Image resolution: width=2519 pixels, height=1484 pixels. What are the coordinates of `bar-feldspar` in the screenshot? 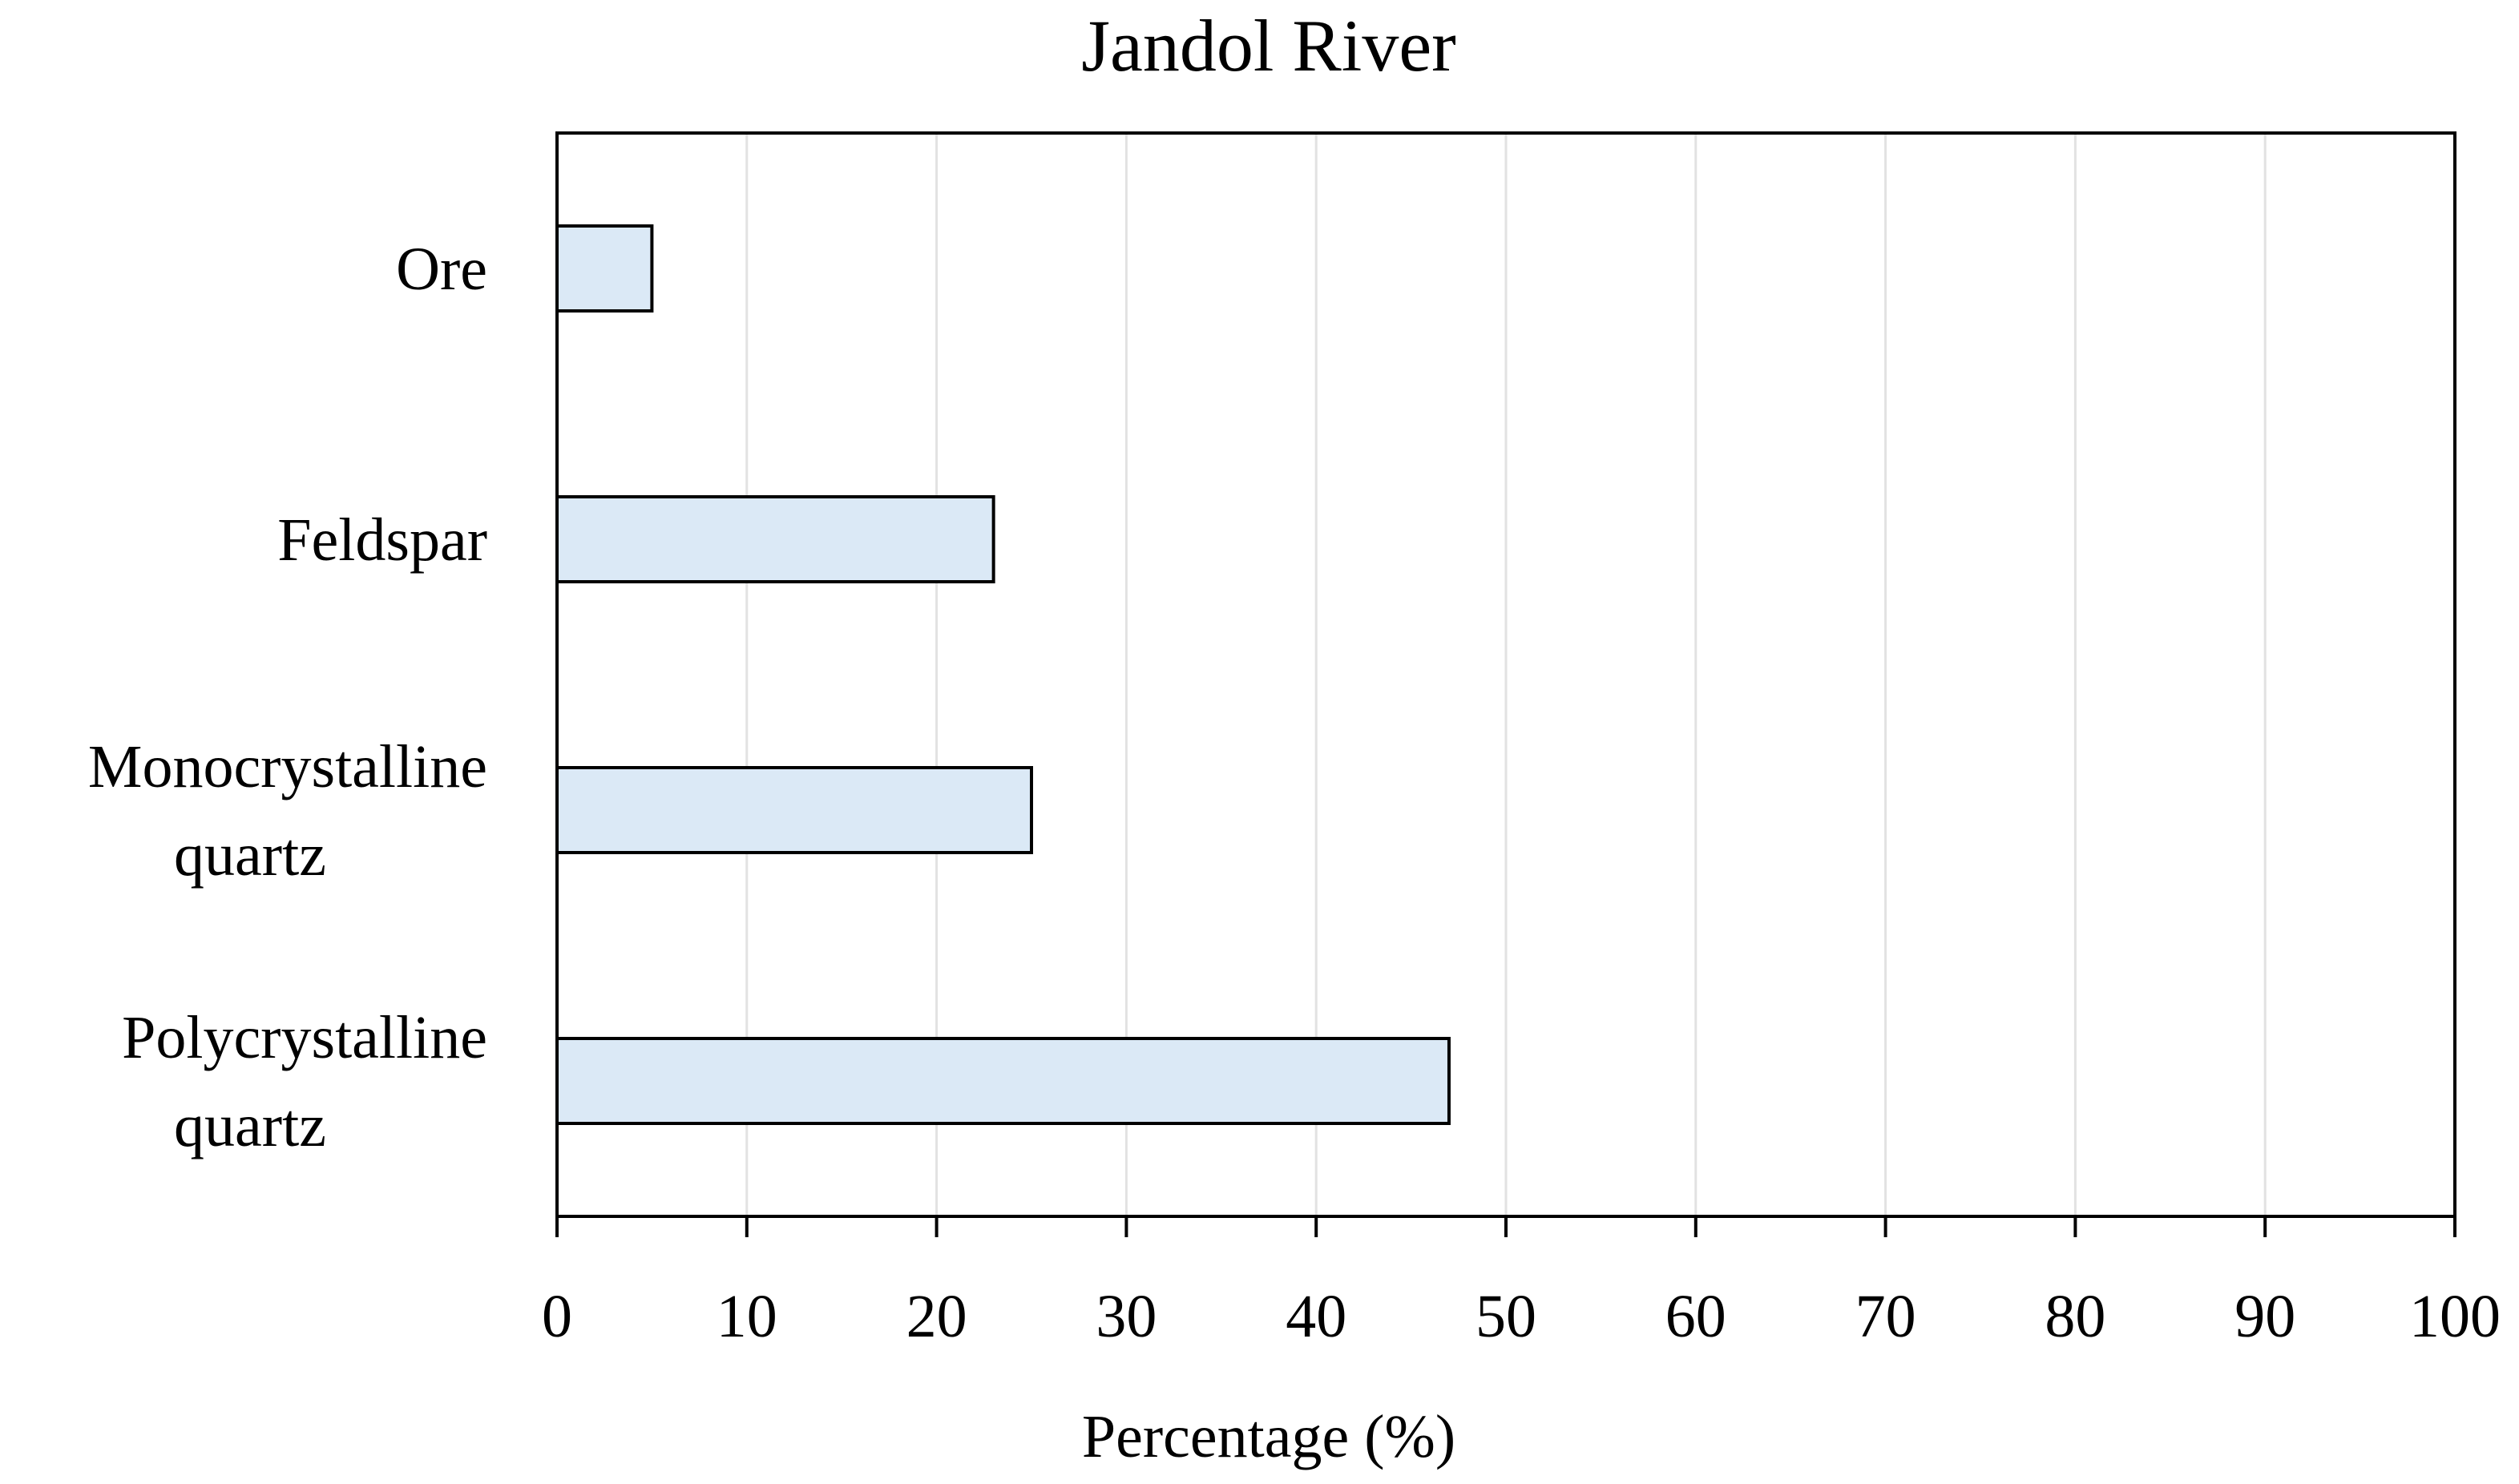 It's located at (775, 539).